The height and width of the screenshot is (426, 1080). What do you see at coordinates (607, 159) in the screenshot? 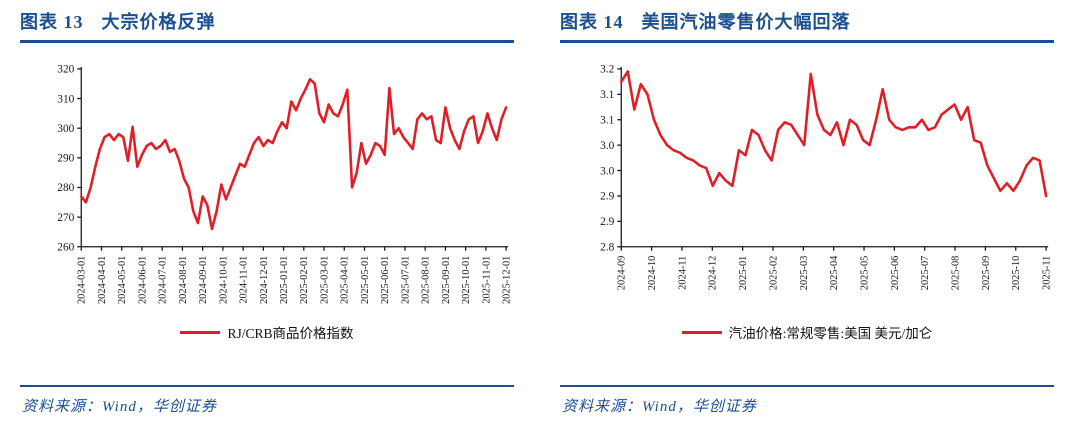
I see `y-tick-labels: 2.8 2.9 2.9 3.0 3.0 3.1 3.1 3.2` at bounding box center [607, 159].